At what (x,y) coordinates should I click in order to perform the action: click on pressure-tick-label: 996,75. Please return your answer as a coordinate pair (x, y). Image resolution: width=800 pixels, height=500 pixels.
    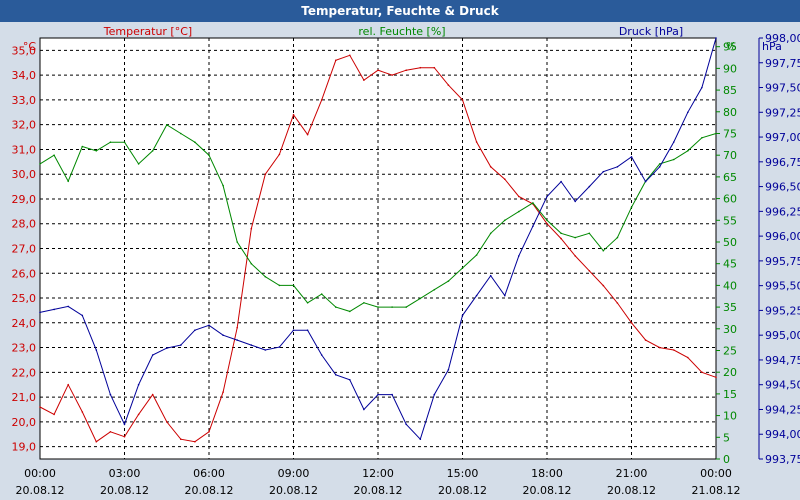
    Looking at the image, I should click on (782, 162).